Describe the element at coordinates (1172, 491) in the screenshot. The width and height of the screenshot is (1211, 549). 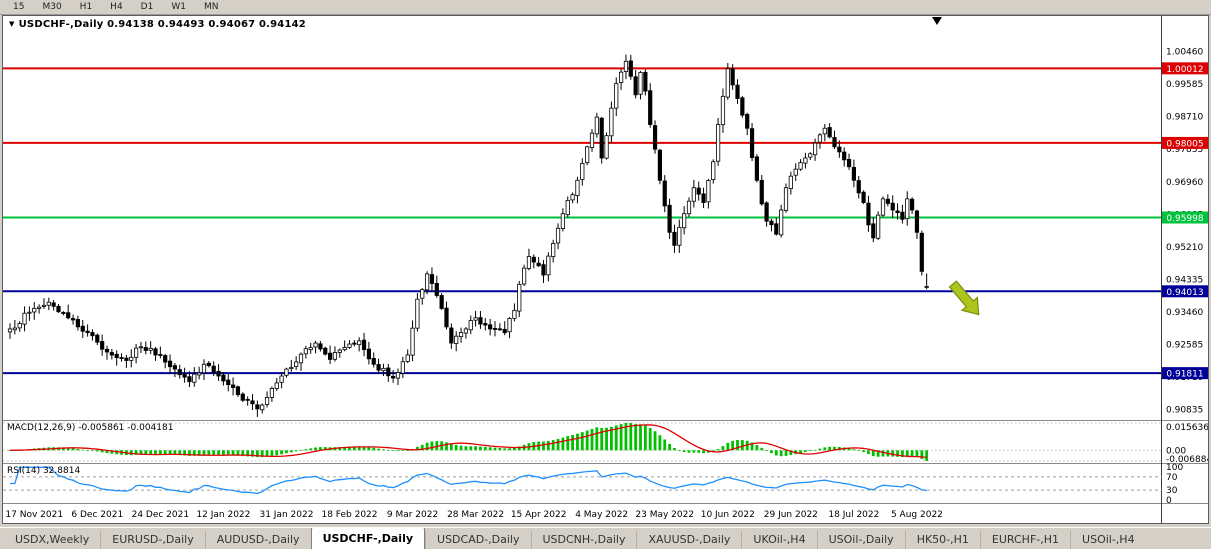
I see `svg-text: 30` at that location.